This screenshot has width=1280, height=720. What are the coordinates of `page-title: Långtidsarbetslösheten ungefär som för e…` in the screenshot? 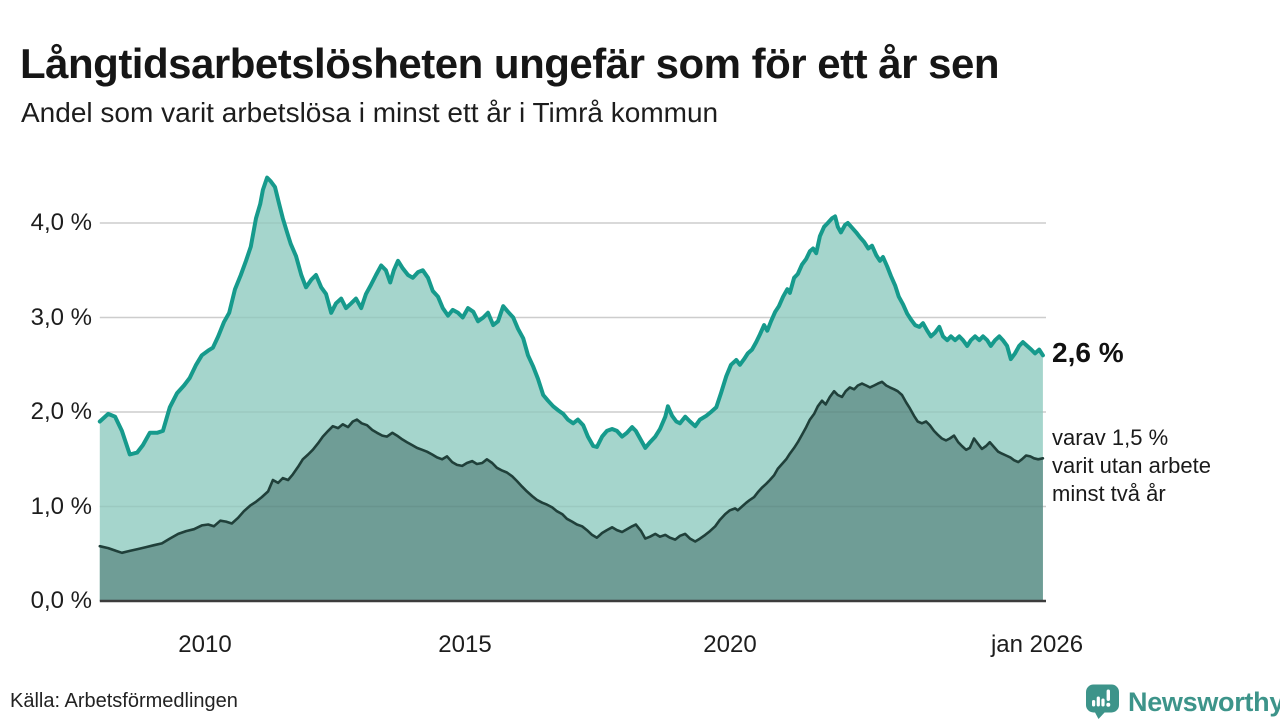 It's located at (510, 64).